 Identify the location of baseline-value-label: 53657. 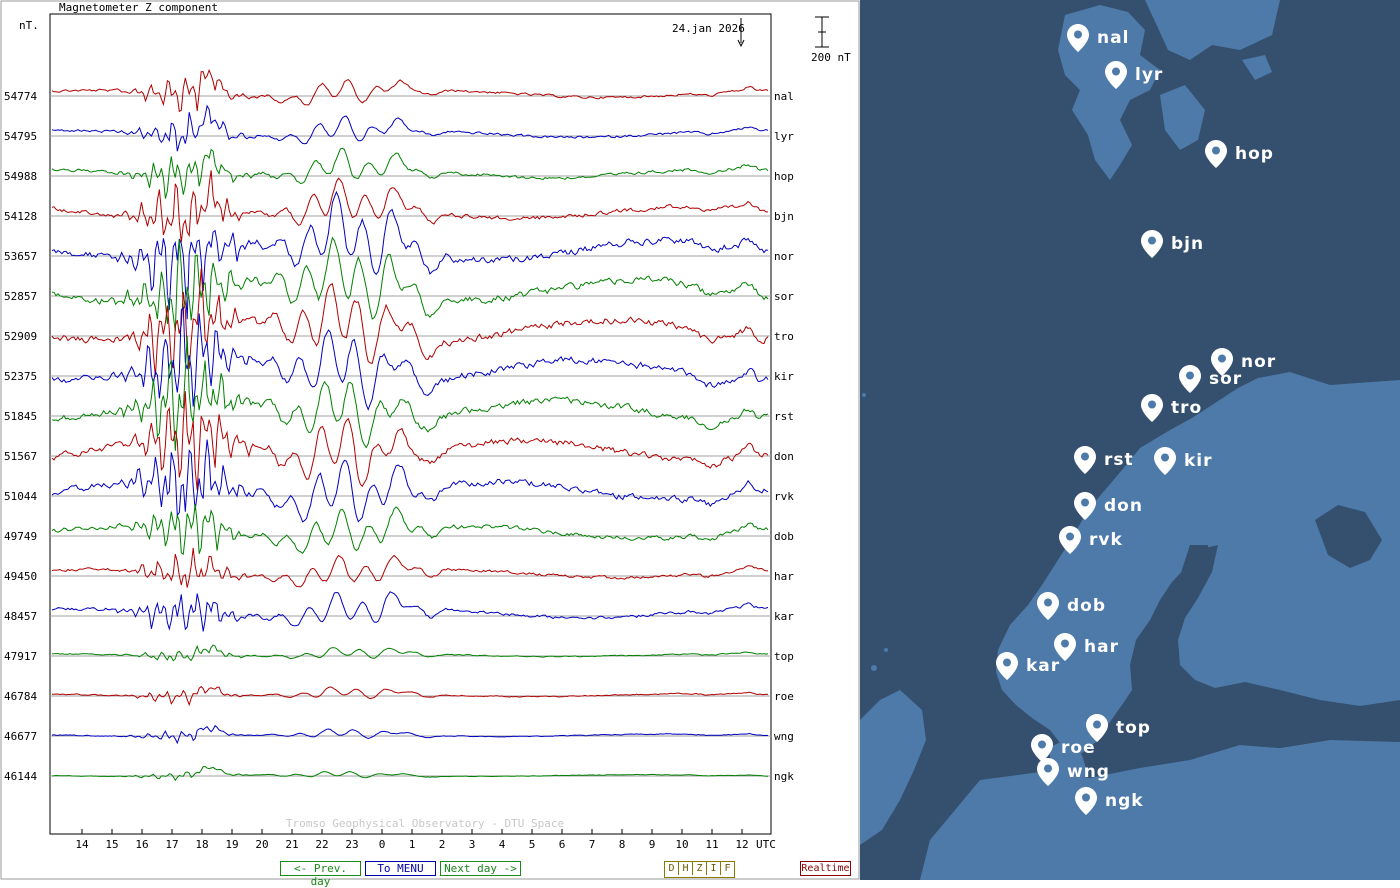
(20, 256).